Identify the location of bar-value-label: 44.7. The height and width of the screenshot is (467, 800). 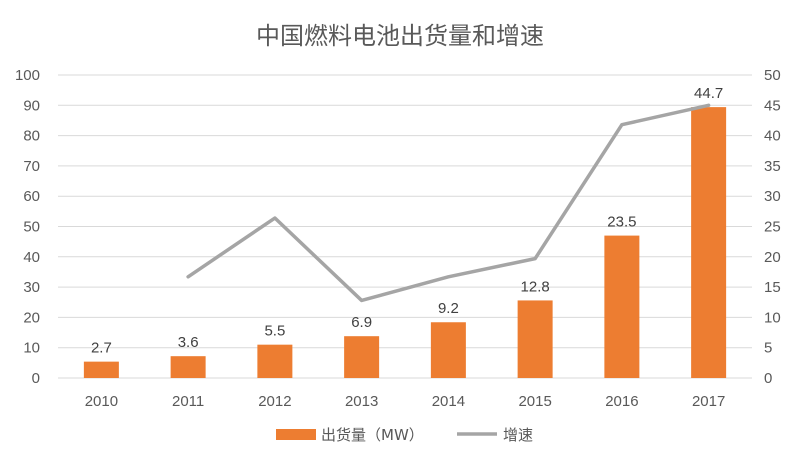
(708, 93).